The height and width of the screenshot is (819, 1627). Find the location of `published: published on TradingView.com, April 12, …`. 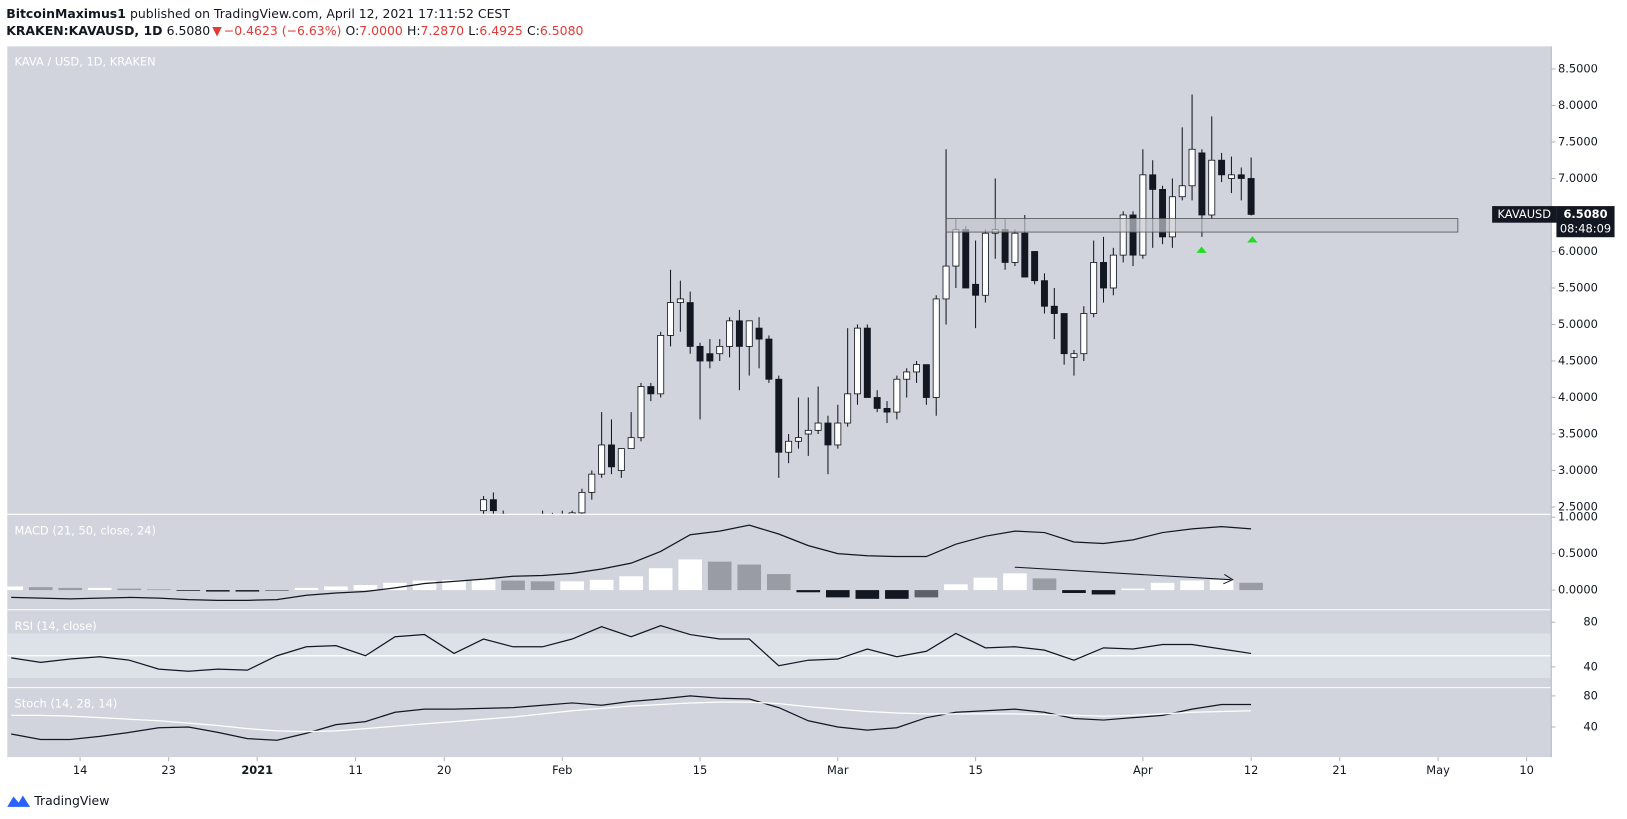

published: published on TradingView.com, April 12, … is located at coordinates (320, 13).